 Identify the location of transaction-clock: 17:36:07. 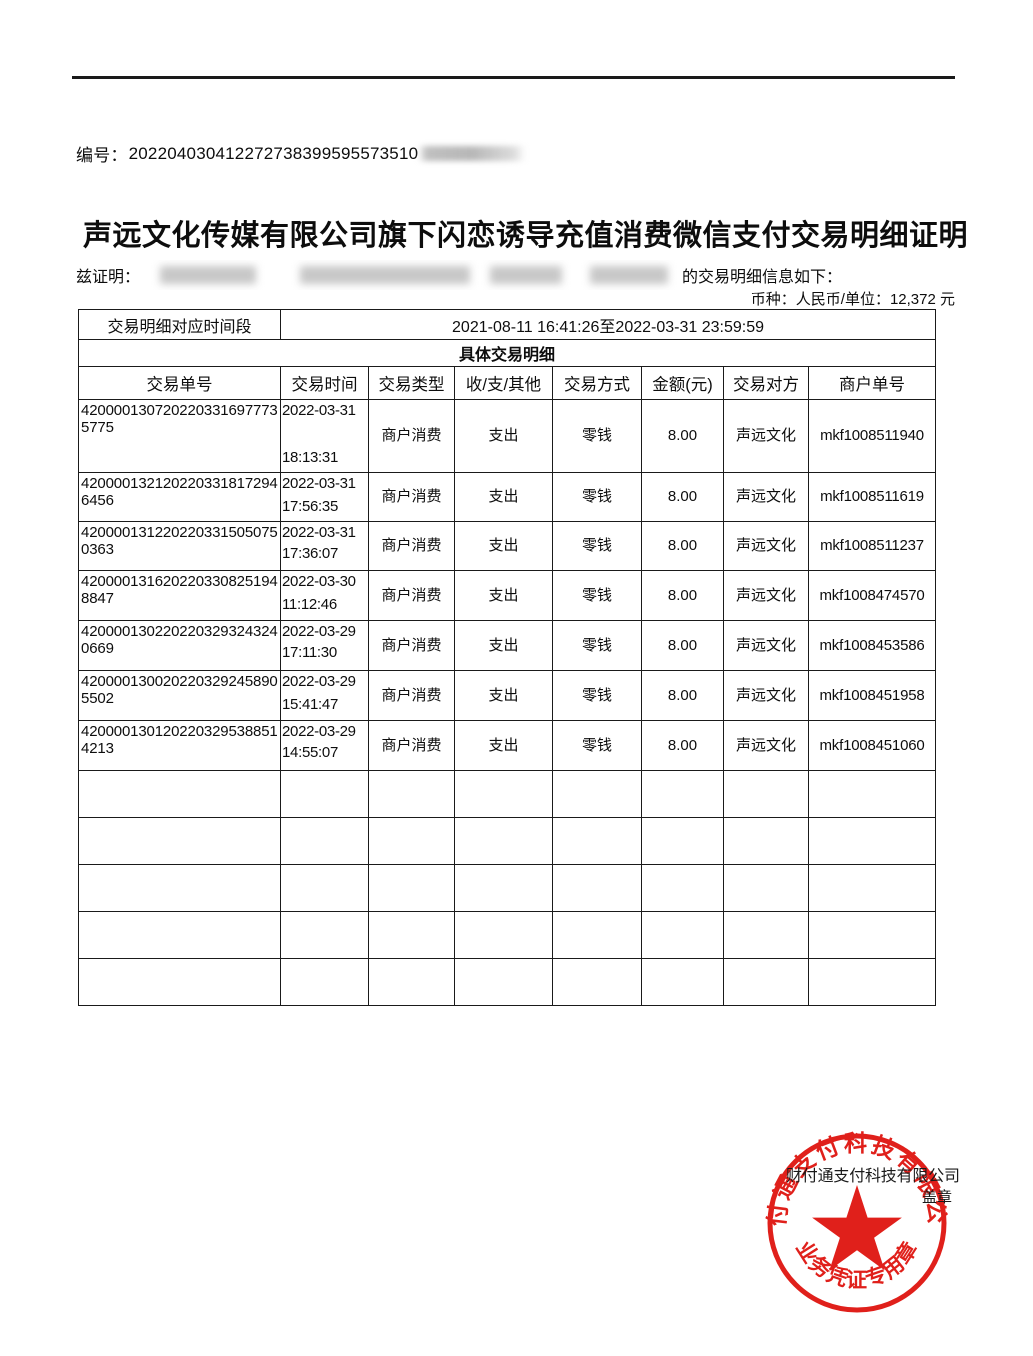
(310, 554).